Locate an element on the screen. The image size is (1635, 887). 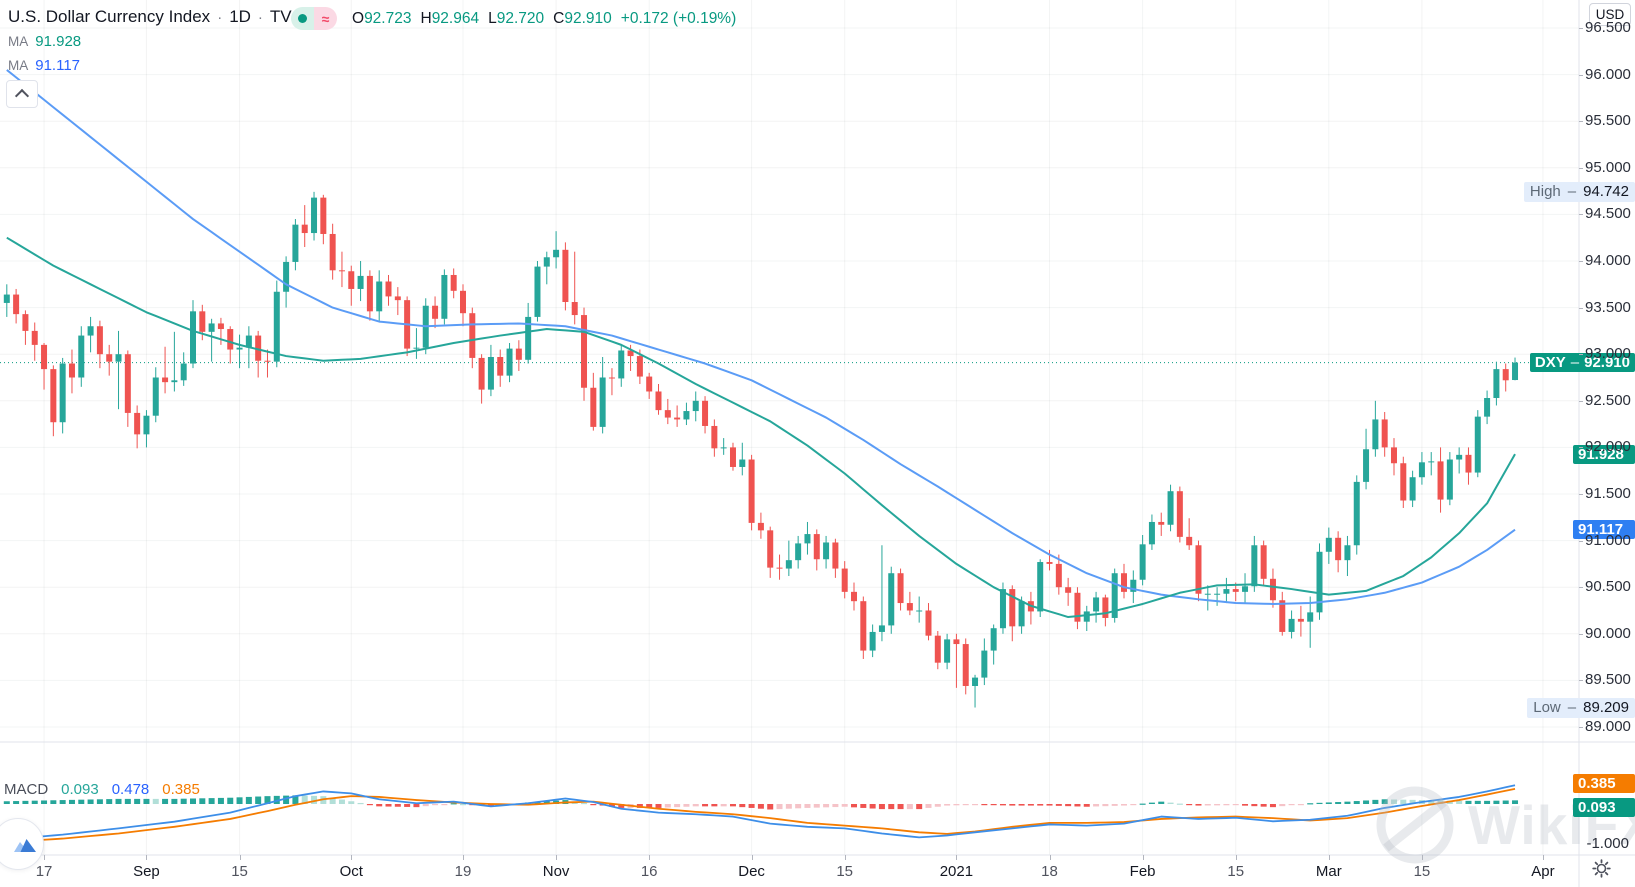
macd-histogram is located at coordinates (761, 802).